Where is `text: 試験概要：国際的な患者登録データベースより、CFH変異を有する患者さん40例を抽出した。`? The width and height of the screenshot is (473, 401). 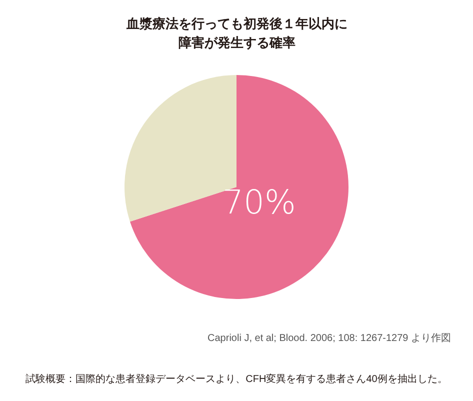 text: 試験概要：国際的な患者登録データベースより、CFH変異を有する患者さん40例を抽出した。 is located at coordinates (236, 379).